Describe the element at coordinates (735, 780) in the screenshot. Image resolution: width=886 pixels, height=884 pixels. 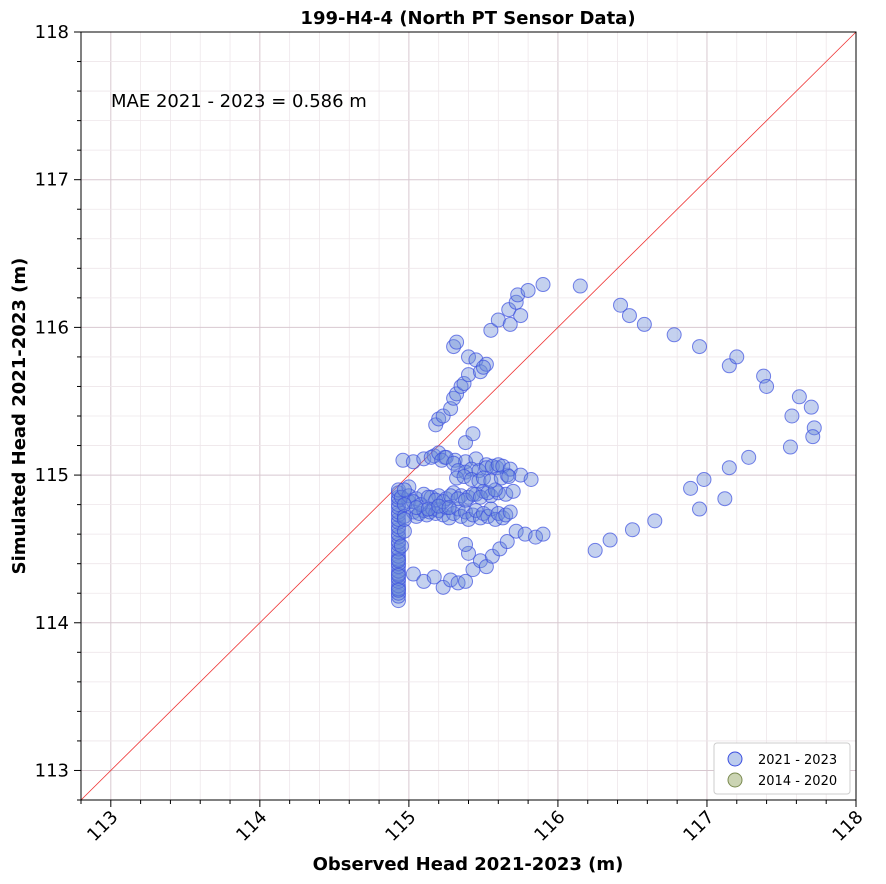
I see `legend-marker-2014-2020` at that location.